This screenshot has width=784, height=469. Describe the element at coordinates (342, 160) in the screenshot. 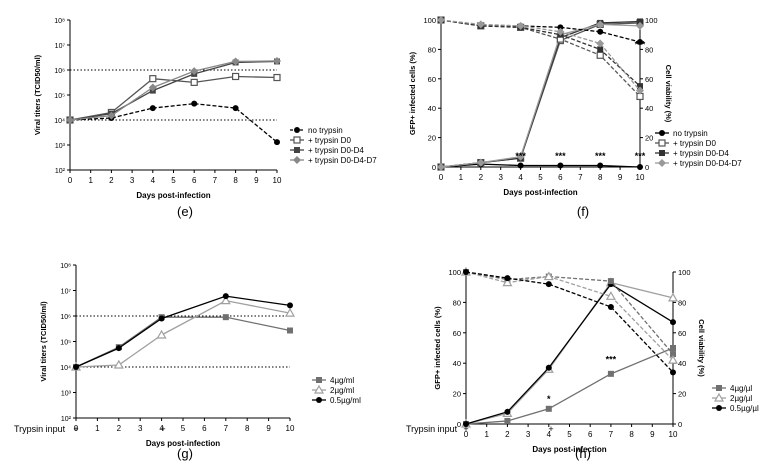

I see `legend-label-e-3: + trypsin D0-D4-D7` at that location.